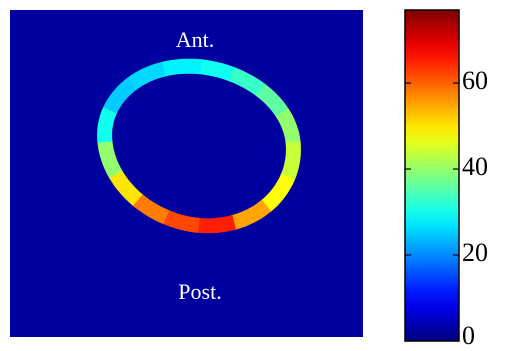  Describe the element at coordinates (475, 80) in the screenshot. I see `colorbar-tick-label: 60` at that location.